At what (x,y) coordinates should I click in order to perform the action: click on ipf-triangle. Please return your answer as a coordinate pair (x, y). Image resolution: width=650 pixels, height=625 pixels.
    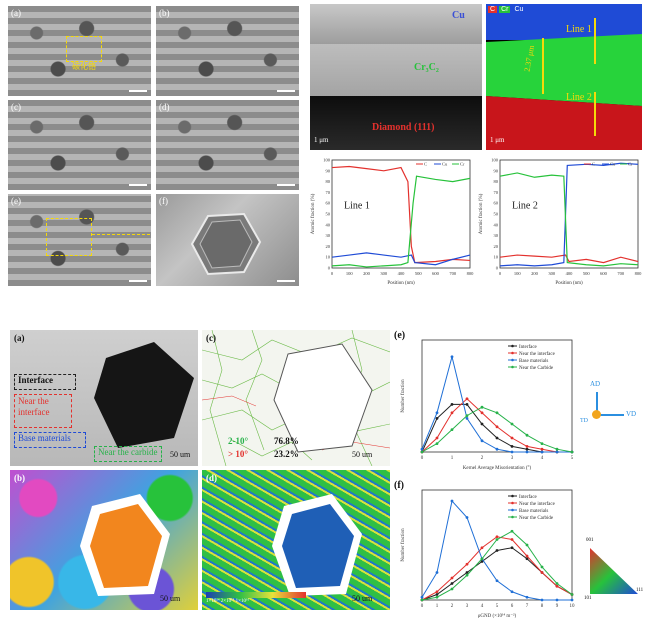
    Looking at the image, I should click on (614, 571).